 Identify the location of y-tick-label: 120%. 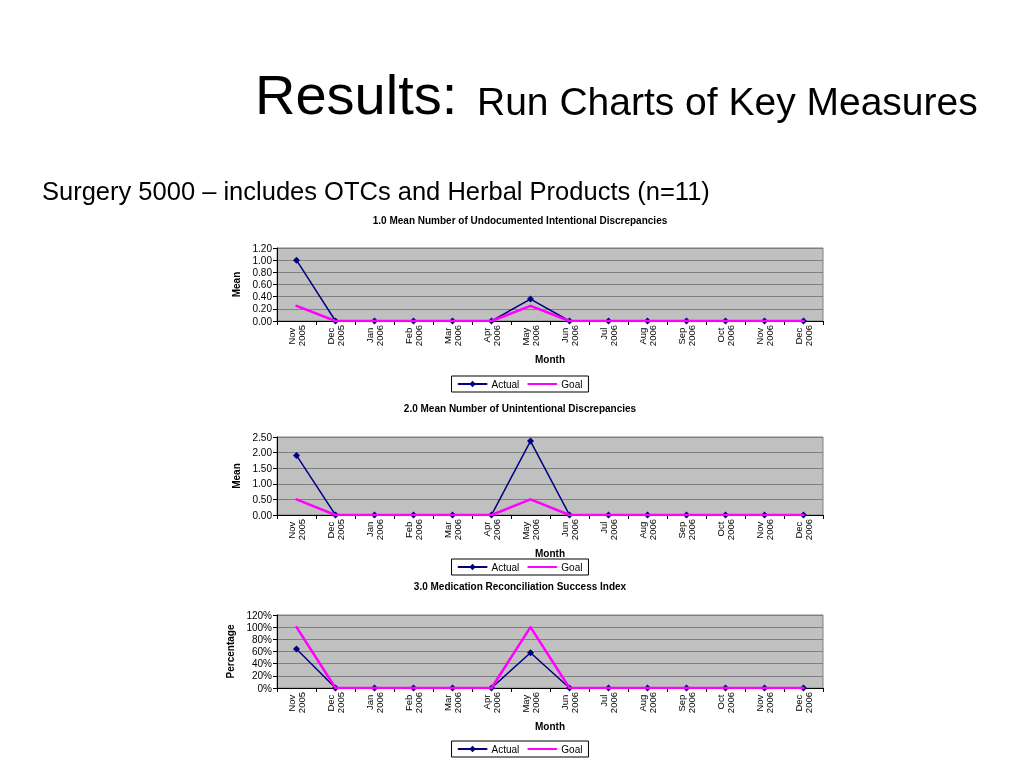
(259, 615).